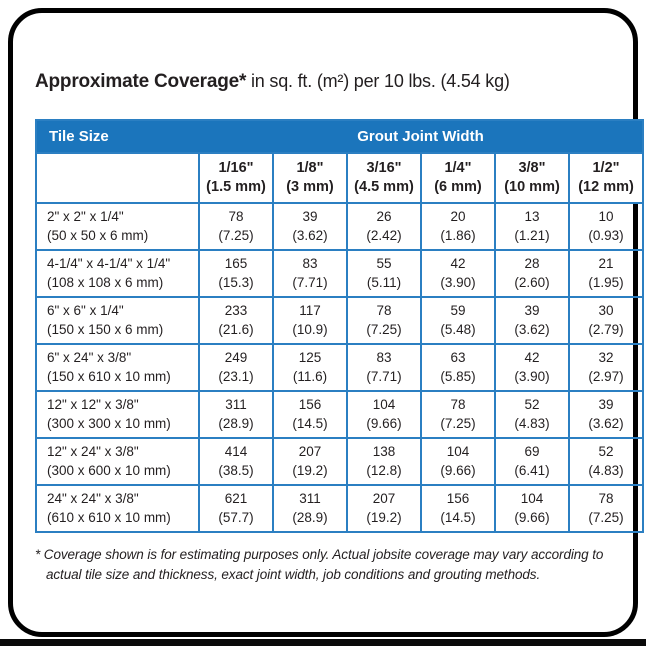  Describe the element at coordinates (117, 461) in the screenshot. I see `tile-size-cell: 12" x 24" x 3/8" (300 x 600 x 10 mm)` at that location.